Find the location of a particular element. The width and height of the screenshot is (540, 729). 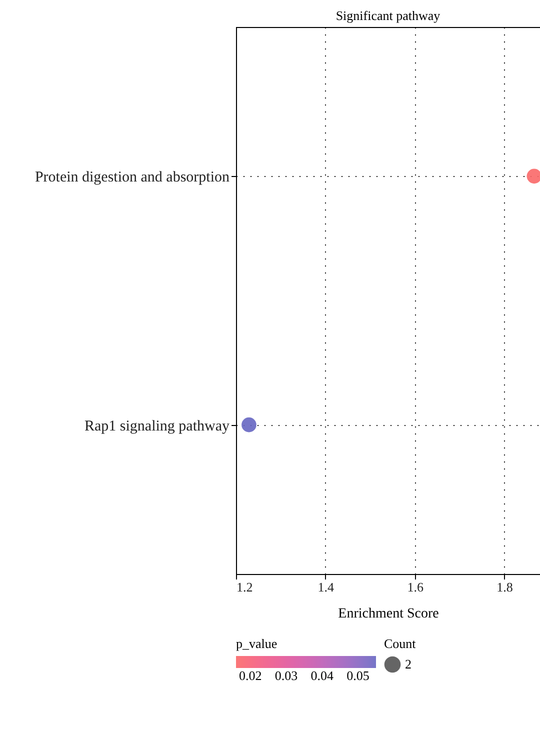

x-tick-label: 1.4 is located at coordinates (326, 587).